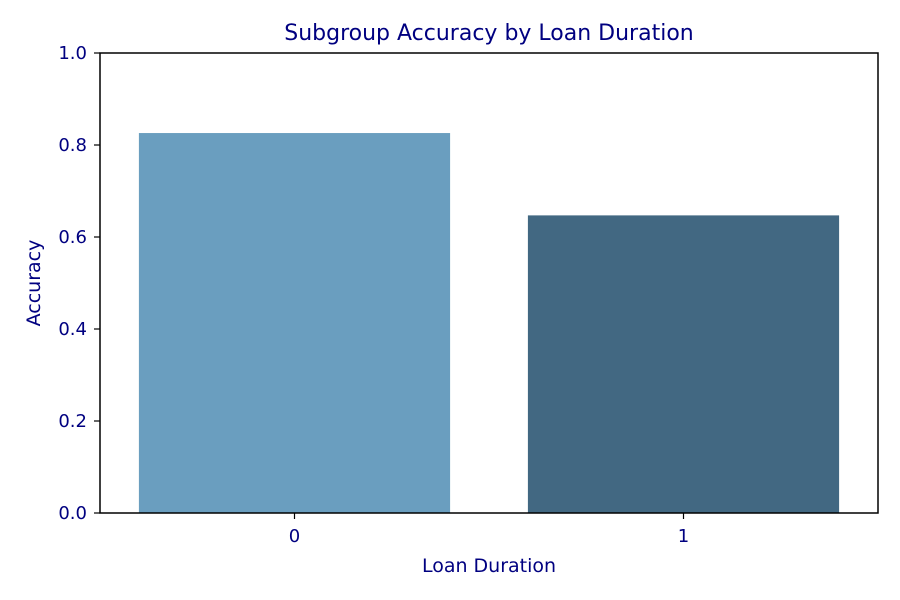  What do you see at coordinates (79, 283) in the screenshot?
I see `y-axis-ticks: 0.0 0.2 0.4 0.6 0.8 1.0` at bounding box center [79, 283].